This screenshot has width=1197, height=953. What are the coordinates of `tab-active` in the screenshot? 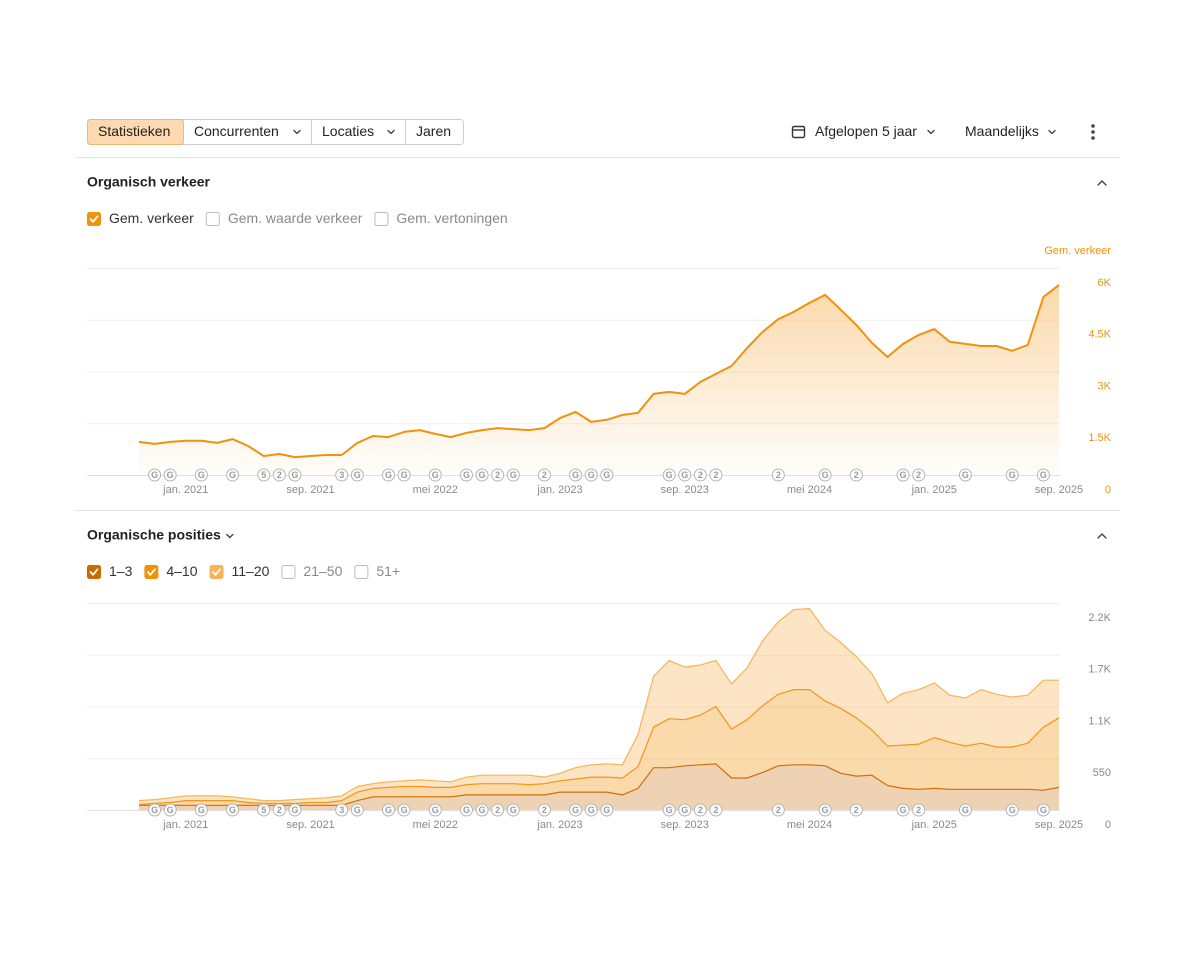 It's located at (135, 132).